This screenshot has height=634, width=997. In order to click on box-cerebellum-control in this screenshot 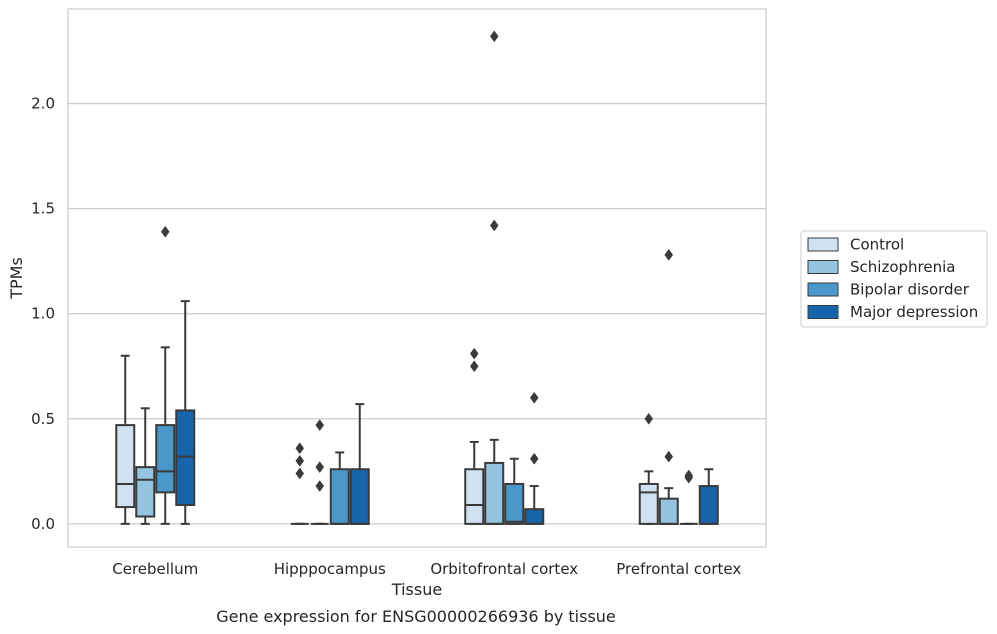, I will do `click(125, 439)`.